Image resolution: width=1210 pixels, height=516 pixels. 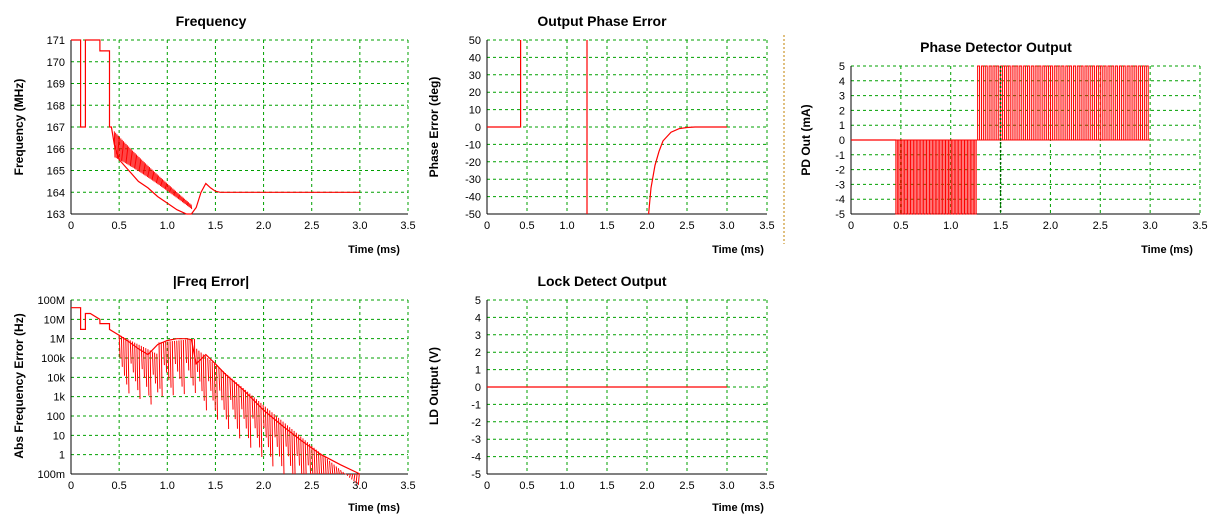 What do you see at coordinates (56, 417) in the screenshot?
I see `y-tick-label: 100` at bounding box center [56, 417].